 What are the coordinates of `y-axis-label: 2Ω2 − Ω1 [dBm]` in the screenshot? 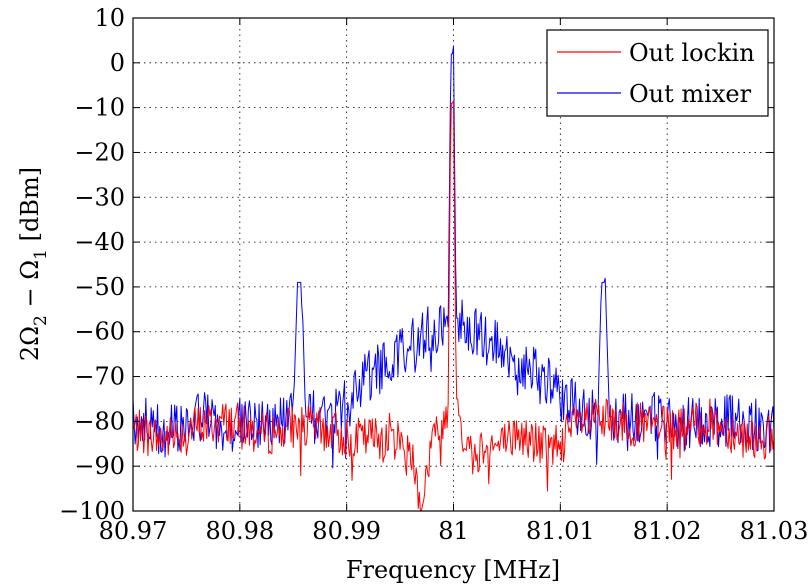 It's located at (33, 264).